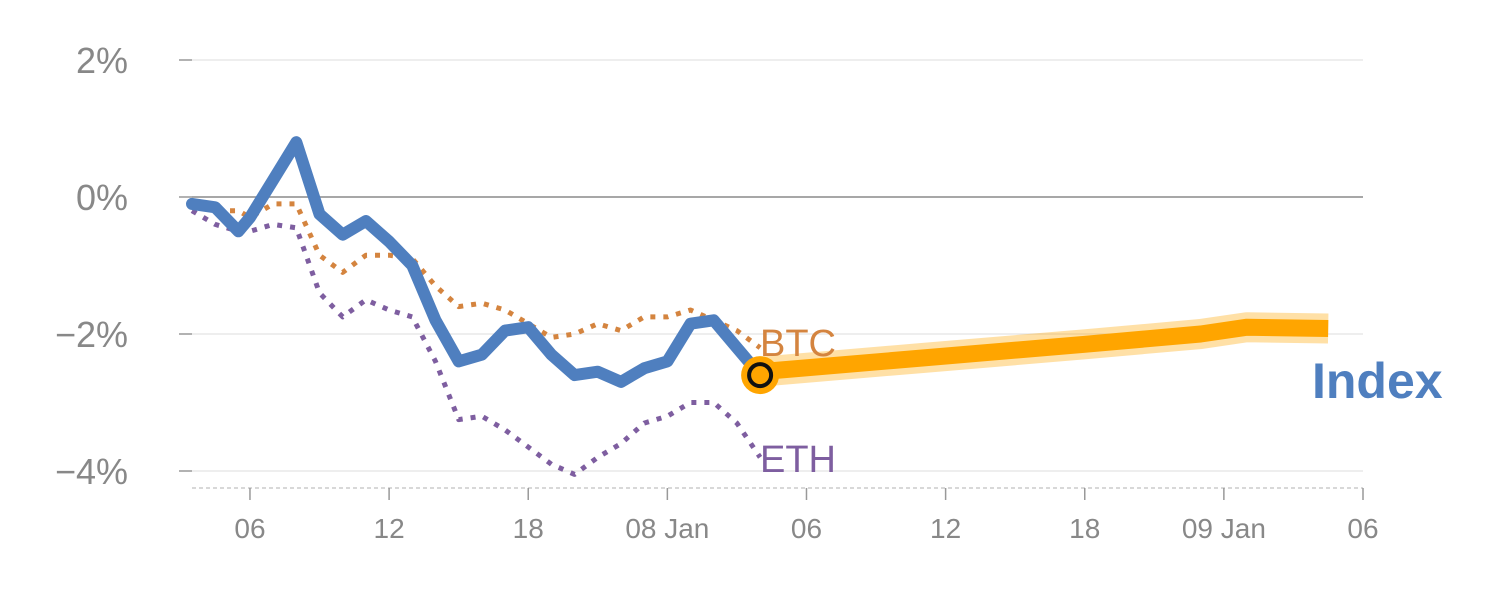 This screenshot has height=600, width=1500. Describe the element at coordinates (778, 493) in the screenshot. I see `x-axis` at that location.